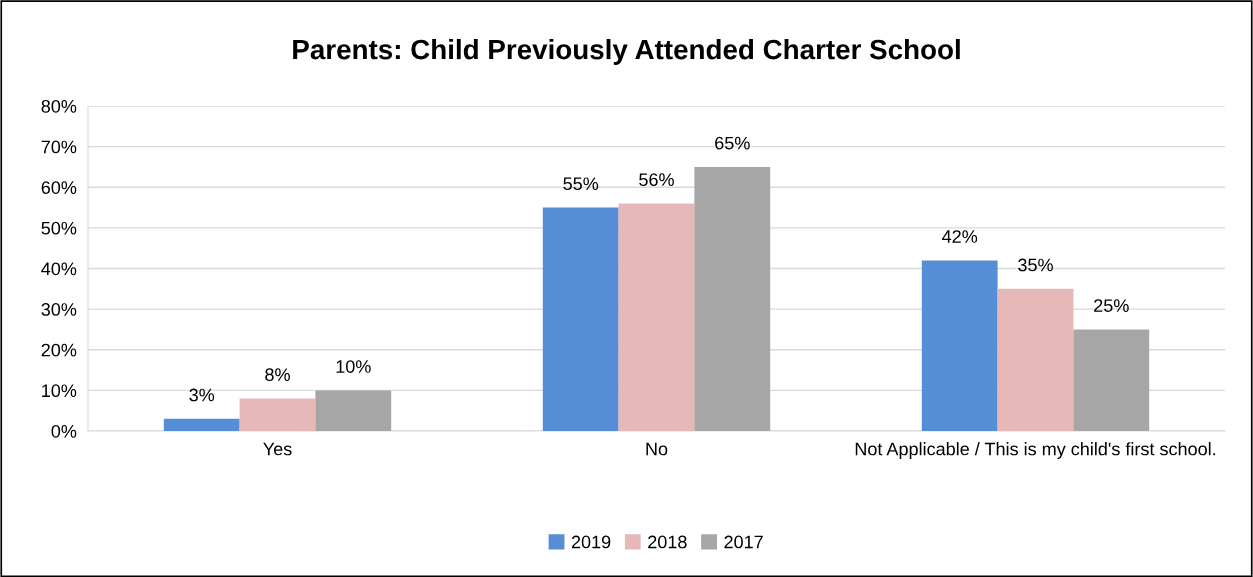 The width and height of the screenshot is (1253, 577). What do you see at coordinates (202, 395) in the screenshot?
I see `text: 3%` at bounding box center [202, 395].